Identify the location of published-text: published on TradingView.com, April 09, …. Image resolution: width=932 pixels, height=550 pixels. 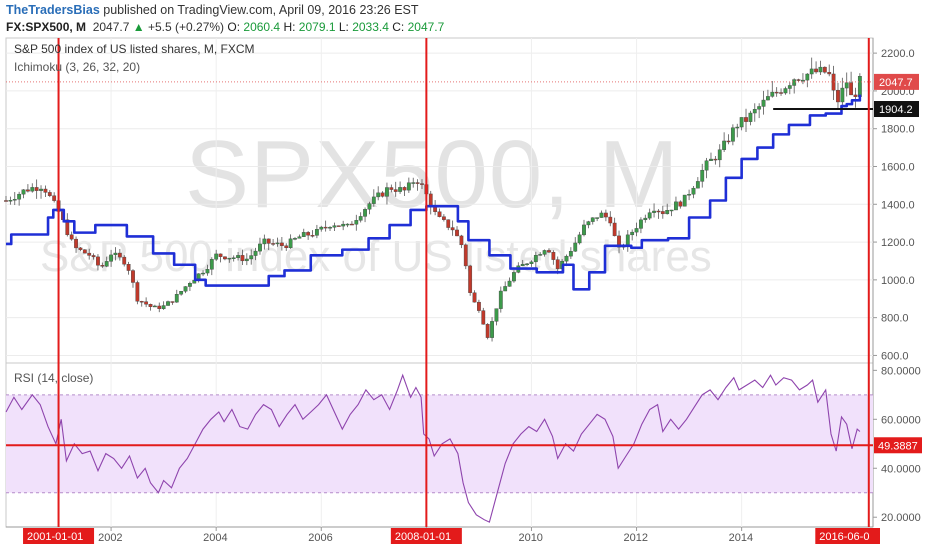
(261, 10).